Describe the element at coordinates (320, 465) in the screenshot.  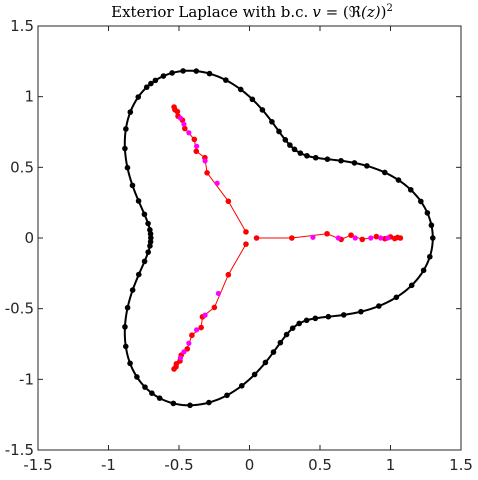
I see `x-tick-label: 0.5` at that location.